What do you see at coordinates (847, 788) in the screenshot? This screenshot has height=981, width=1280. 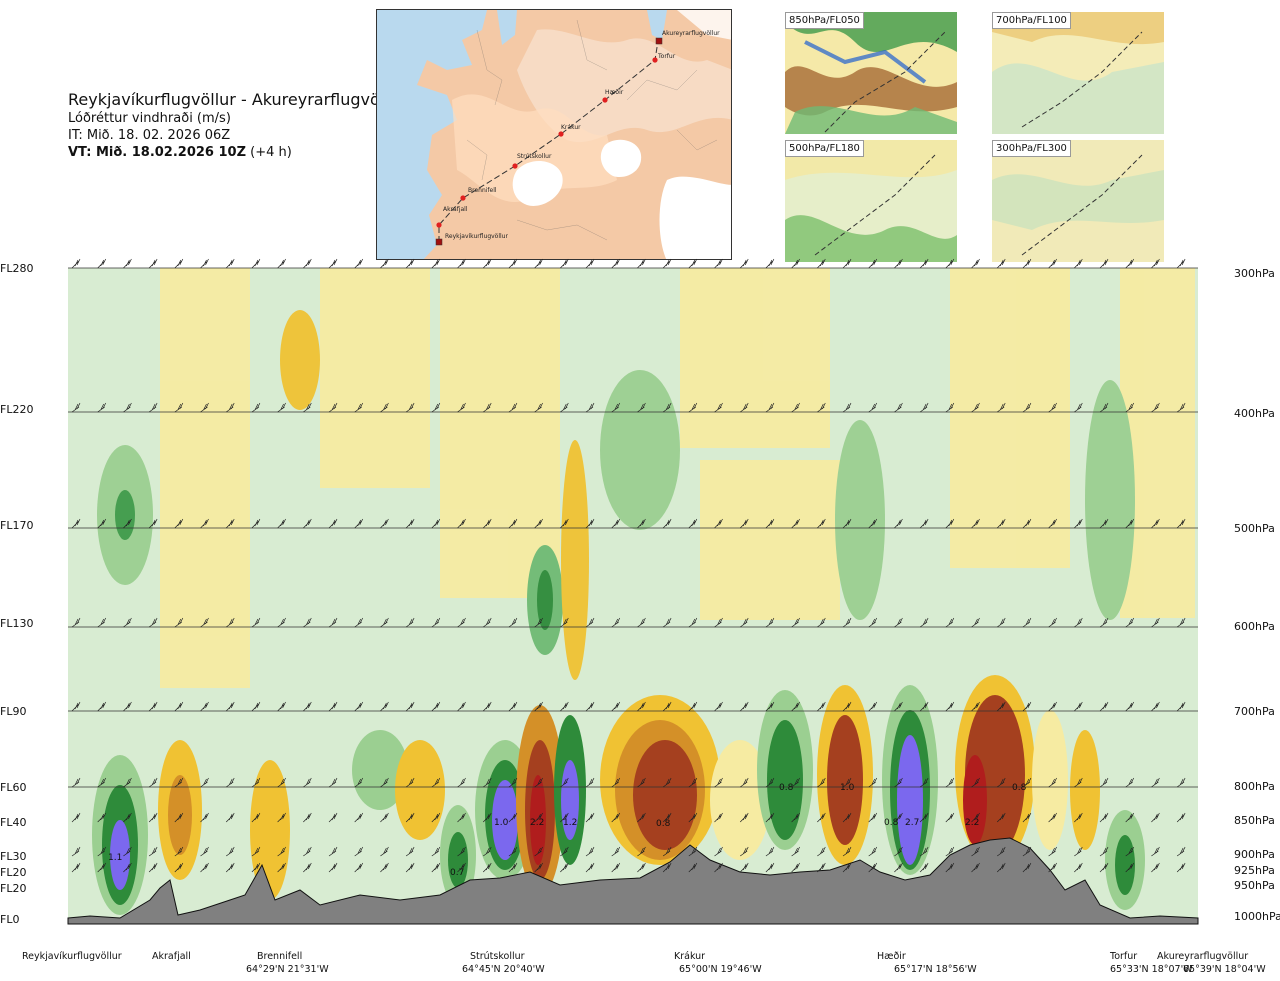 I see `value-label: 1.0` at bounding box center [847, 788].